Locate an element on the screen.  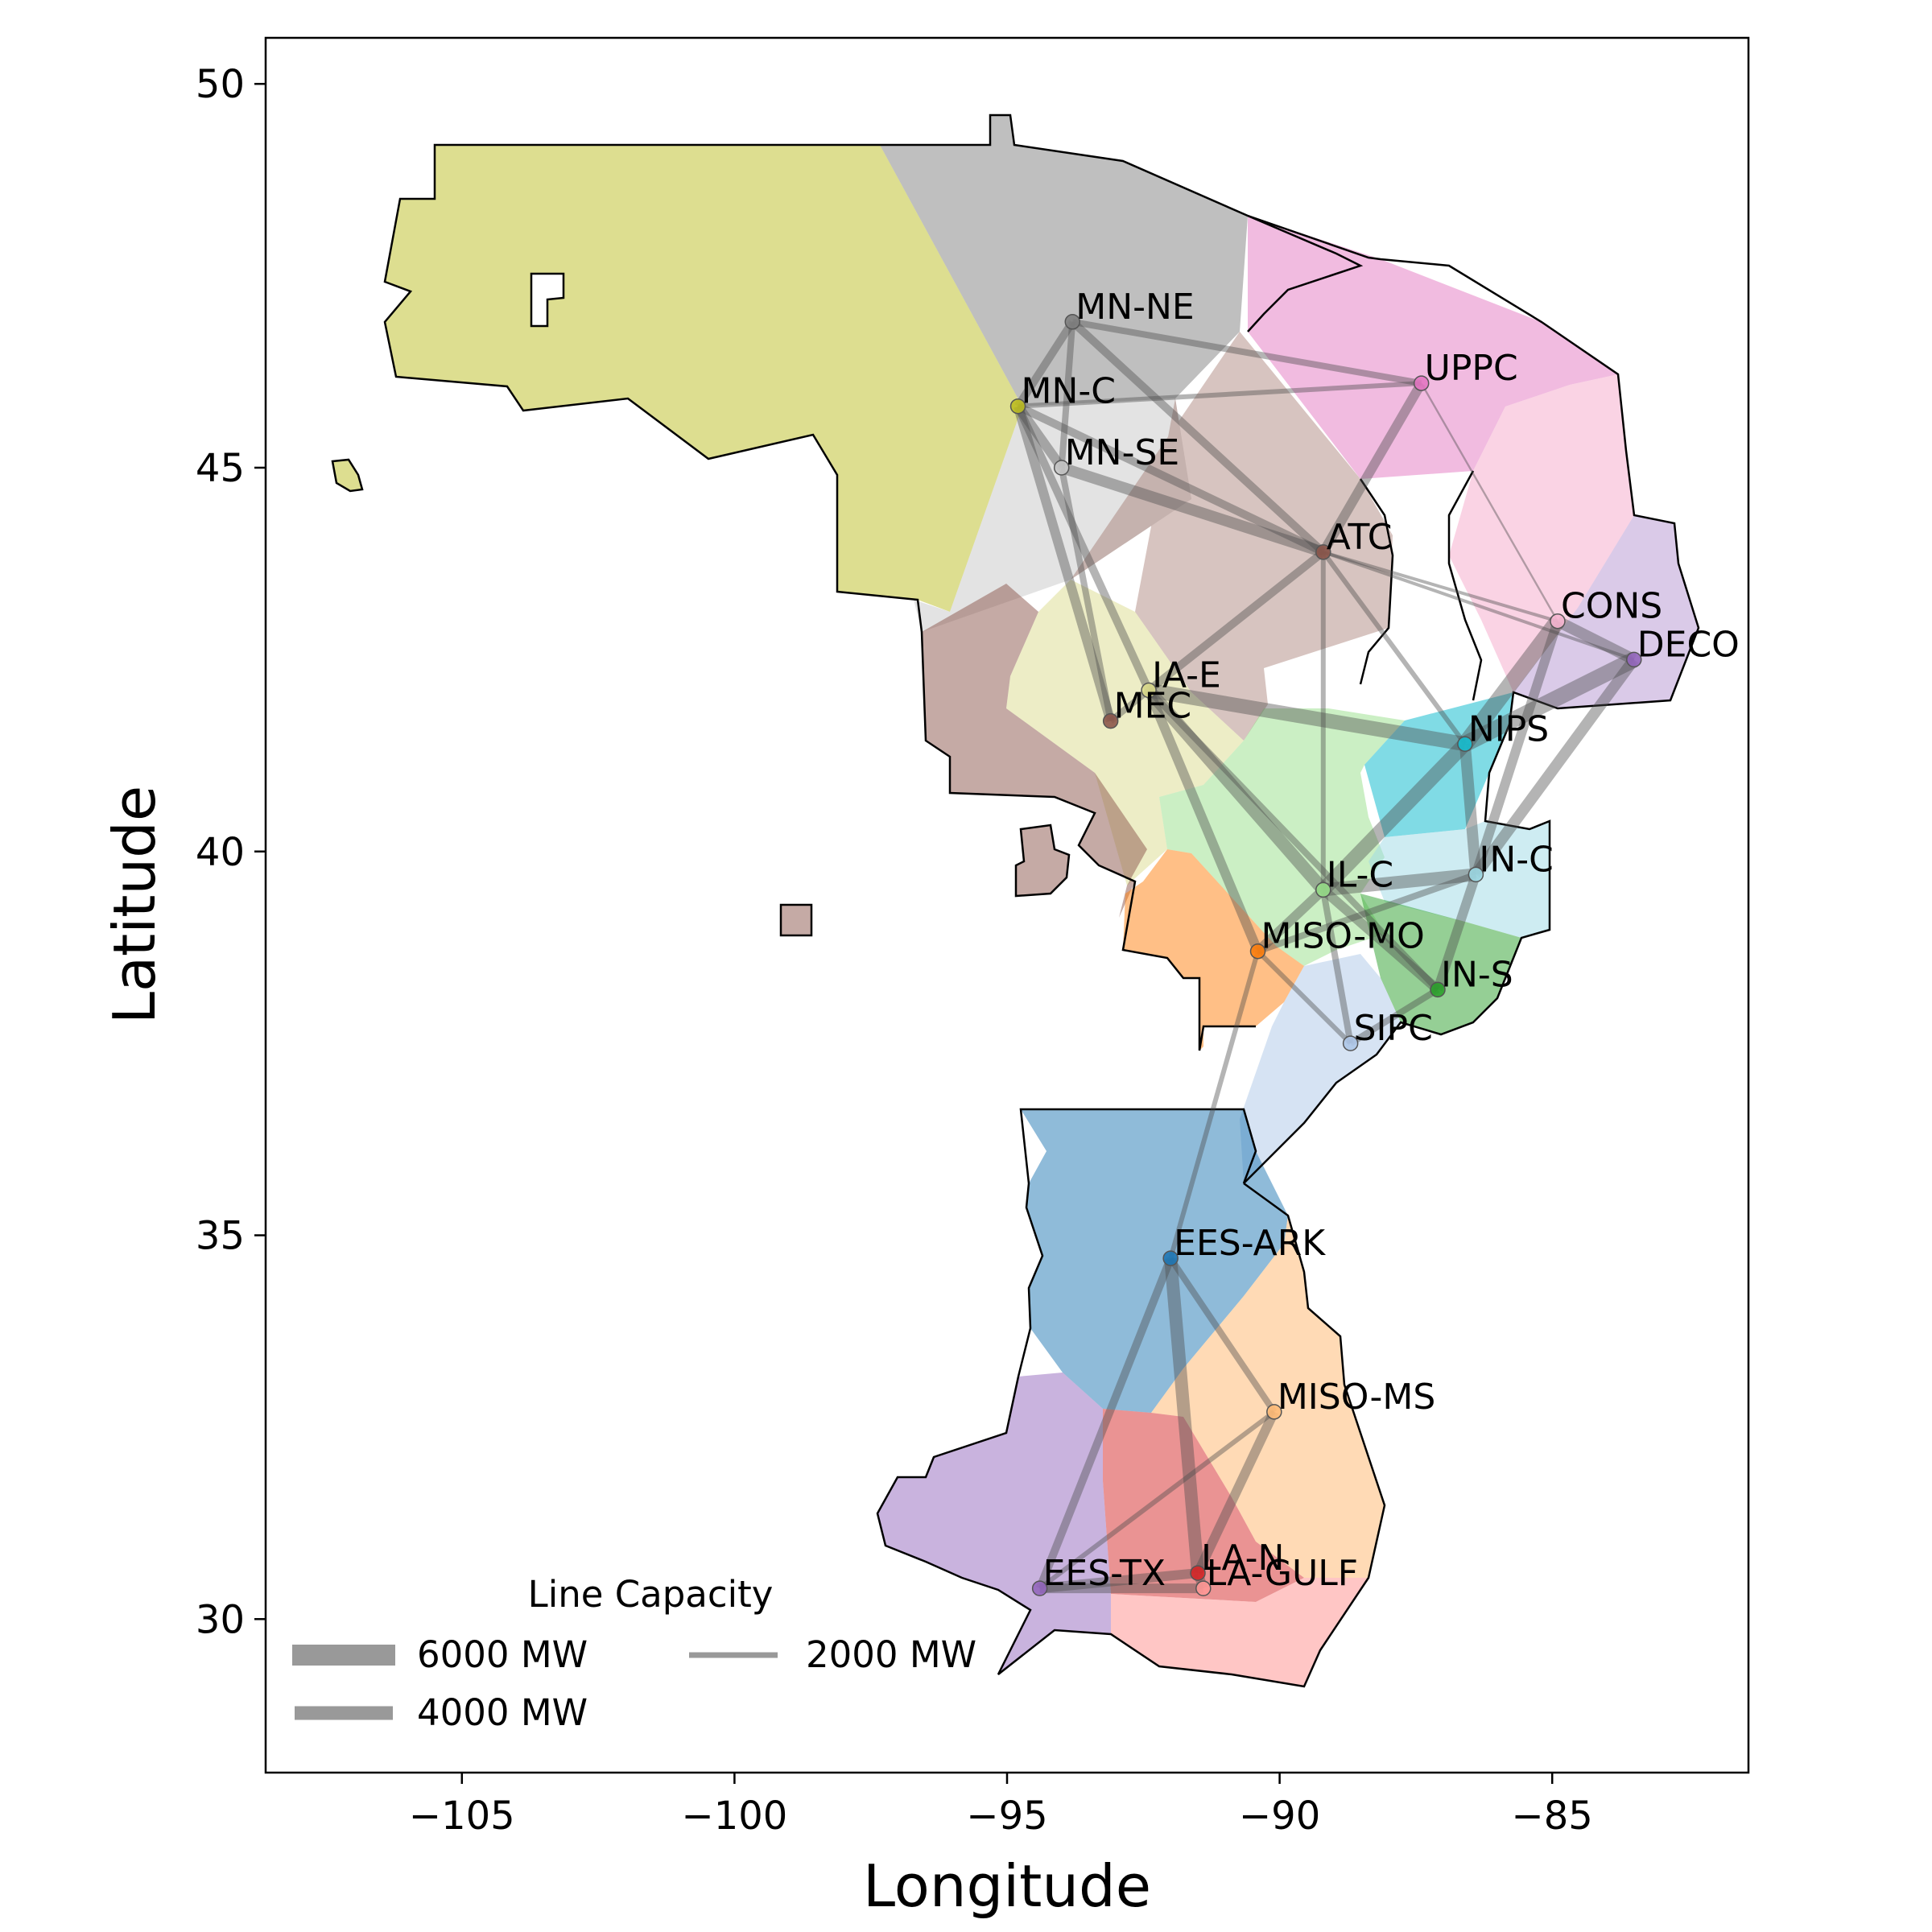
zone-atc is located at coordinates (1232, 536).